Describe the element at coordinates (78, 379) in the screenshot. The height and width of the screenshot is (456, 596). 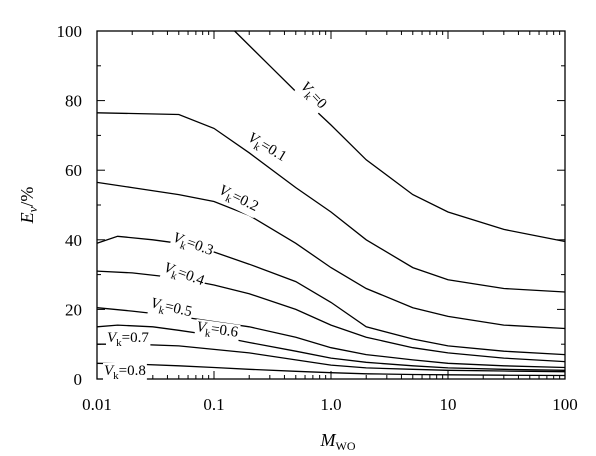
I see `y-tick-label: 0` at that location.